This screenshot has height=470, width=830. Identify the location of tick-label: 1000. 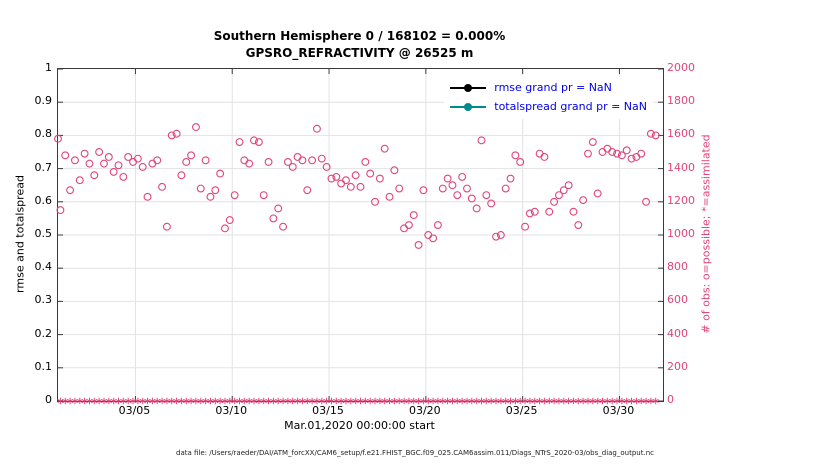
(681, 233).